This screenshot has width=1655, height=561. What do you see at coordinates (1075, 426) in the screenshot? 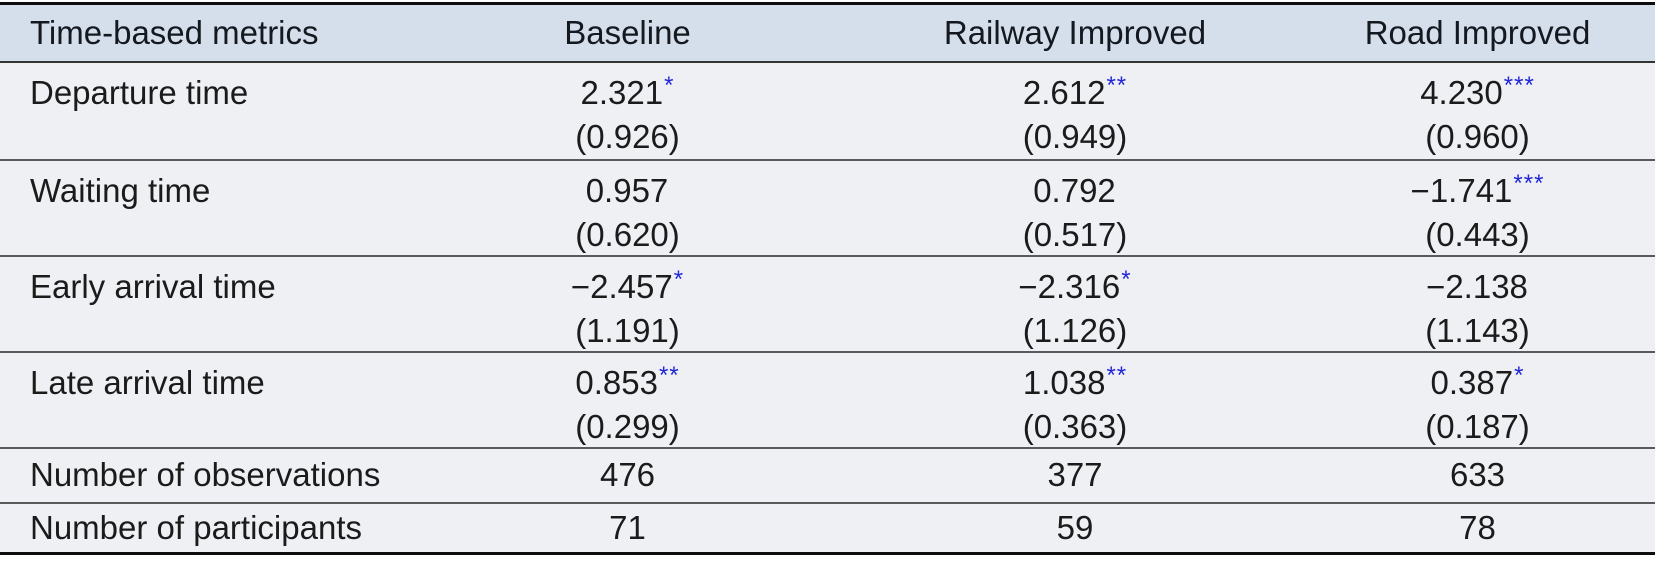
I see `standard-error: (0.363)` at bounding box center [1075, 426].